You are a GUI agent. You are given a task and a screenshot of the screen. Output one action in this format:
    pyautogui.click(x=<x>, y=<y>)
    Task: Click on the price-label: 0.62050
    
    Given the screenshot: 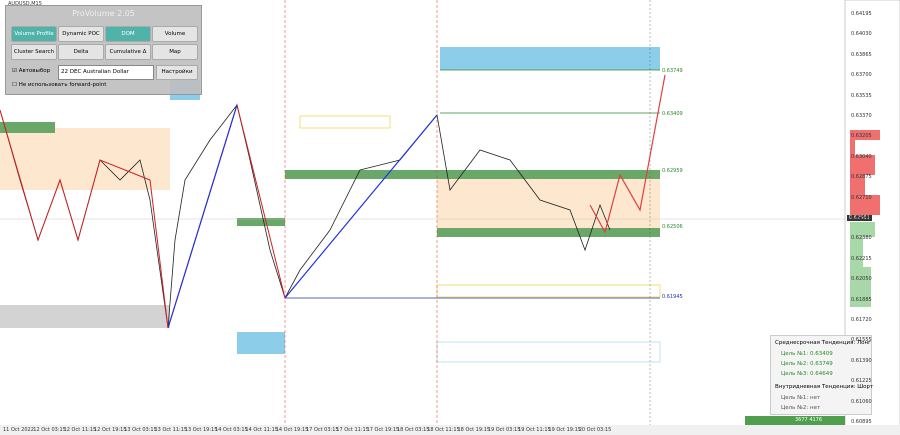 What is the action you would take?
    pyautogui.click(x=861, y=279)
    